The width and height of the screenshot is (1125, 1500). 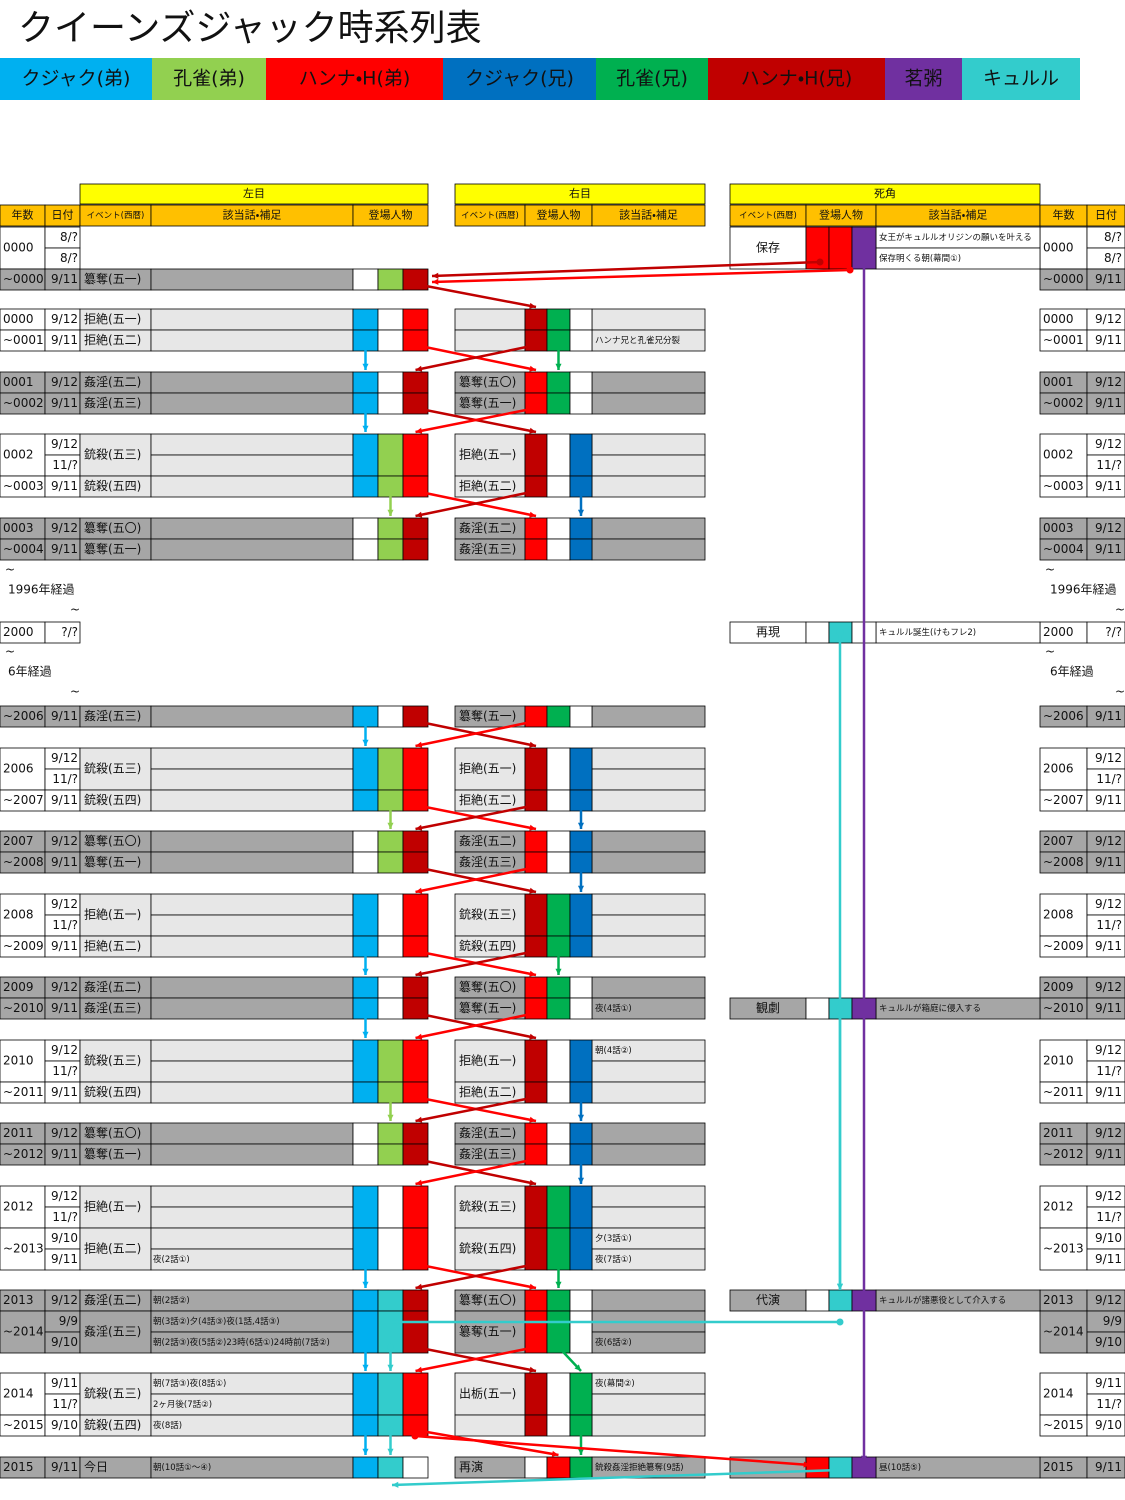 I want to click on label: 銃殺(五四), so click(x=112, y=1424).